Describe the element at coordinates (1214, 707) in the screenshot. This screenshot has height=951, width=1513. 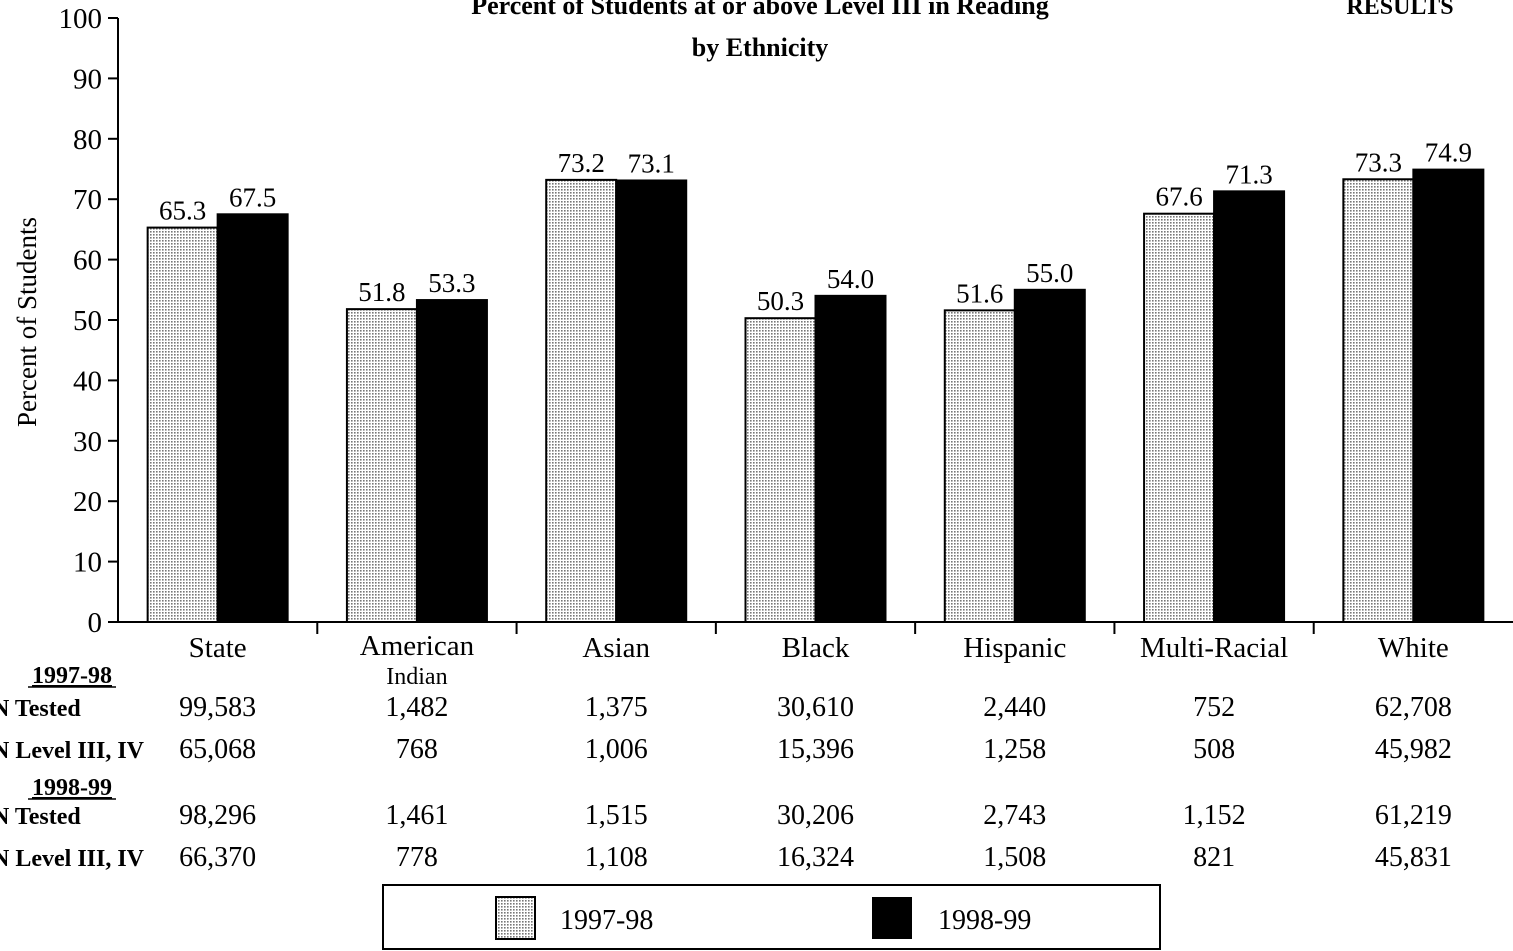
I see `table-cell: 752` at that location.